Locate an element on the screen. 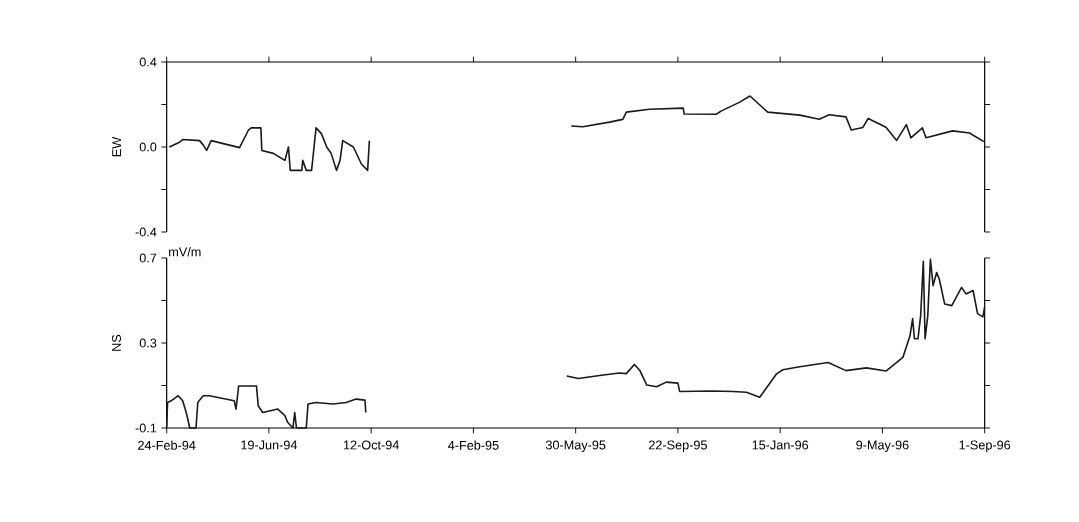 The image size is (1079, 522). y-tick-label: -0.1 is located at coordinates (146, 428).